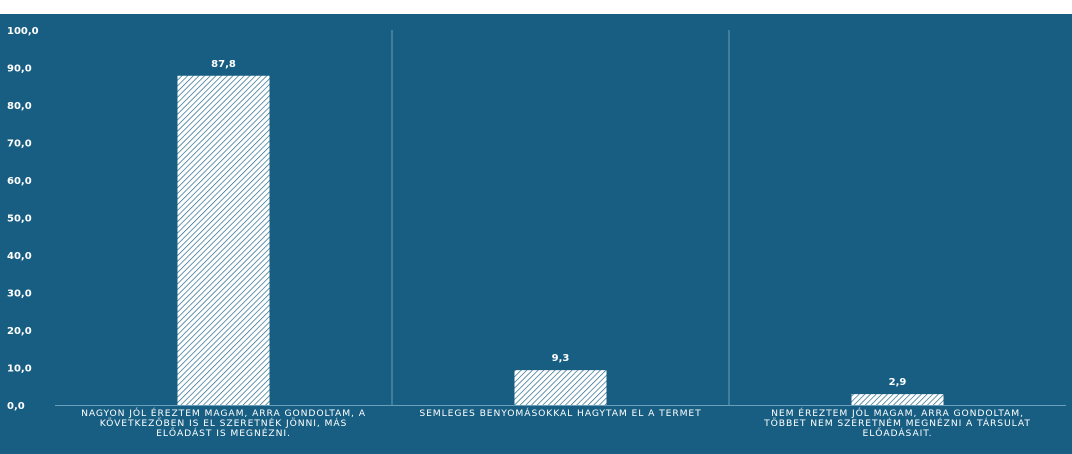 Image resolution: width=1072 pixels, height=454 pixels. I want to click on y-tick-label: 80,0, so click(19, 106).